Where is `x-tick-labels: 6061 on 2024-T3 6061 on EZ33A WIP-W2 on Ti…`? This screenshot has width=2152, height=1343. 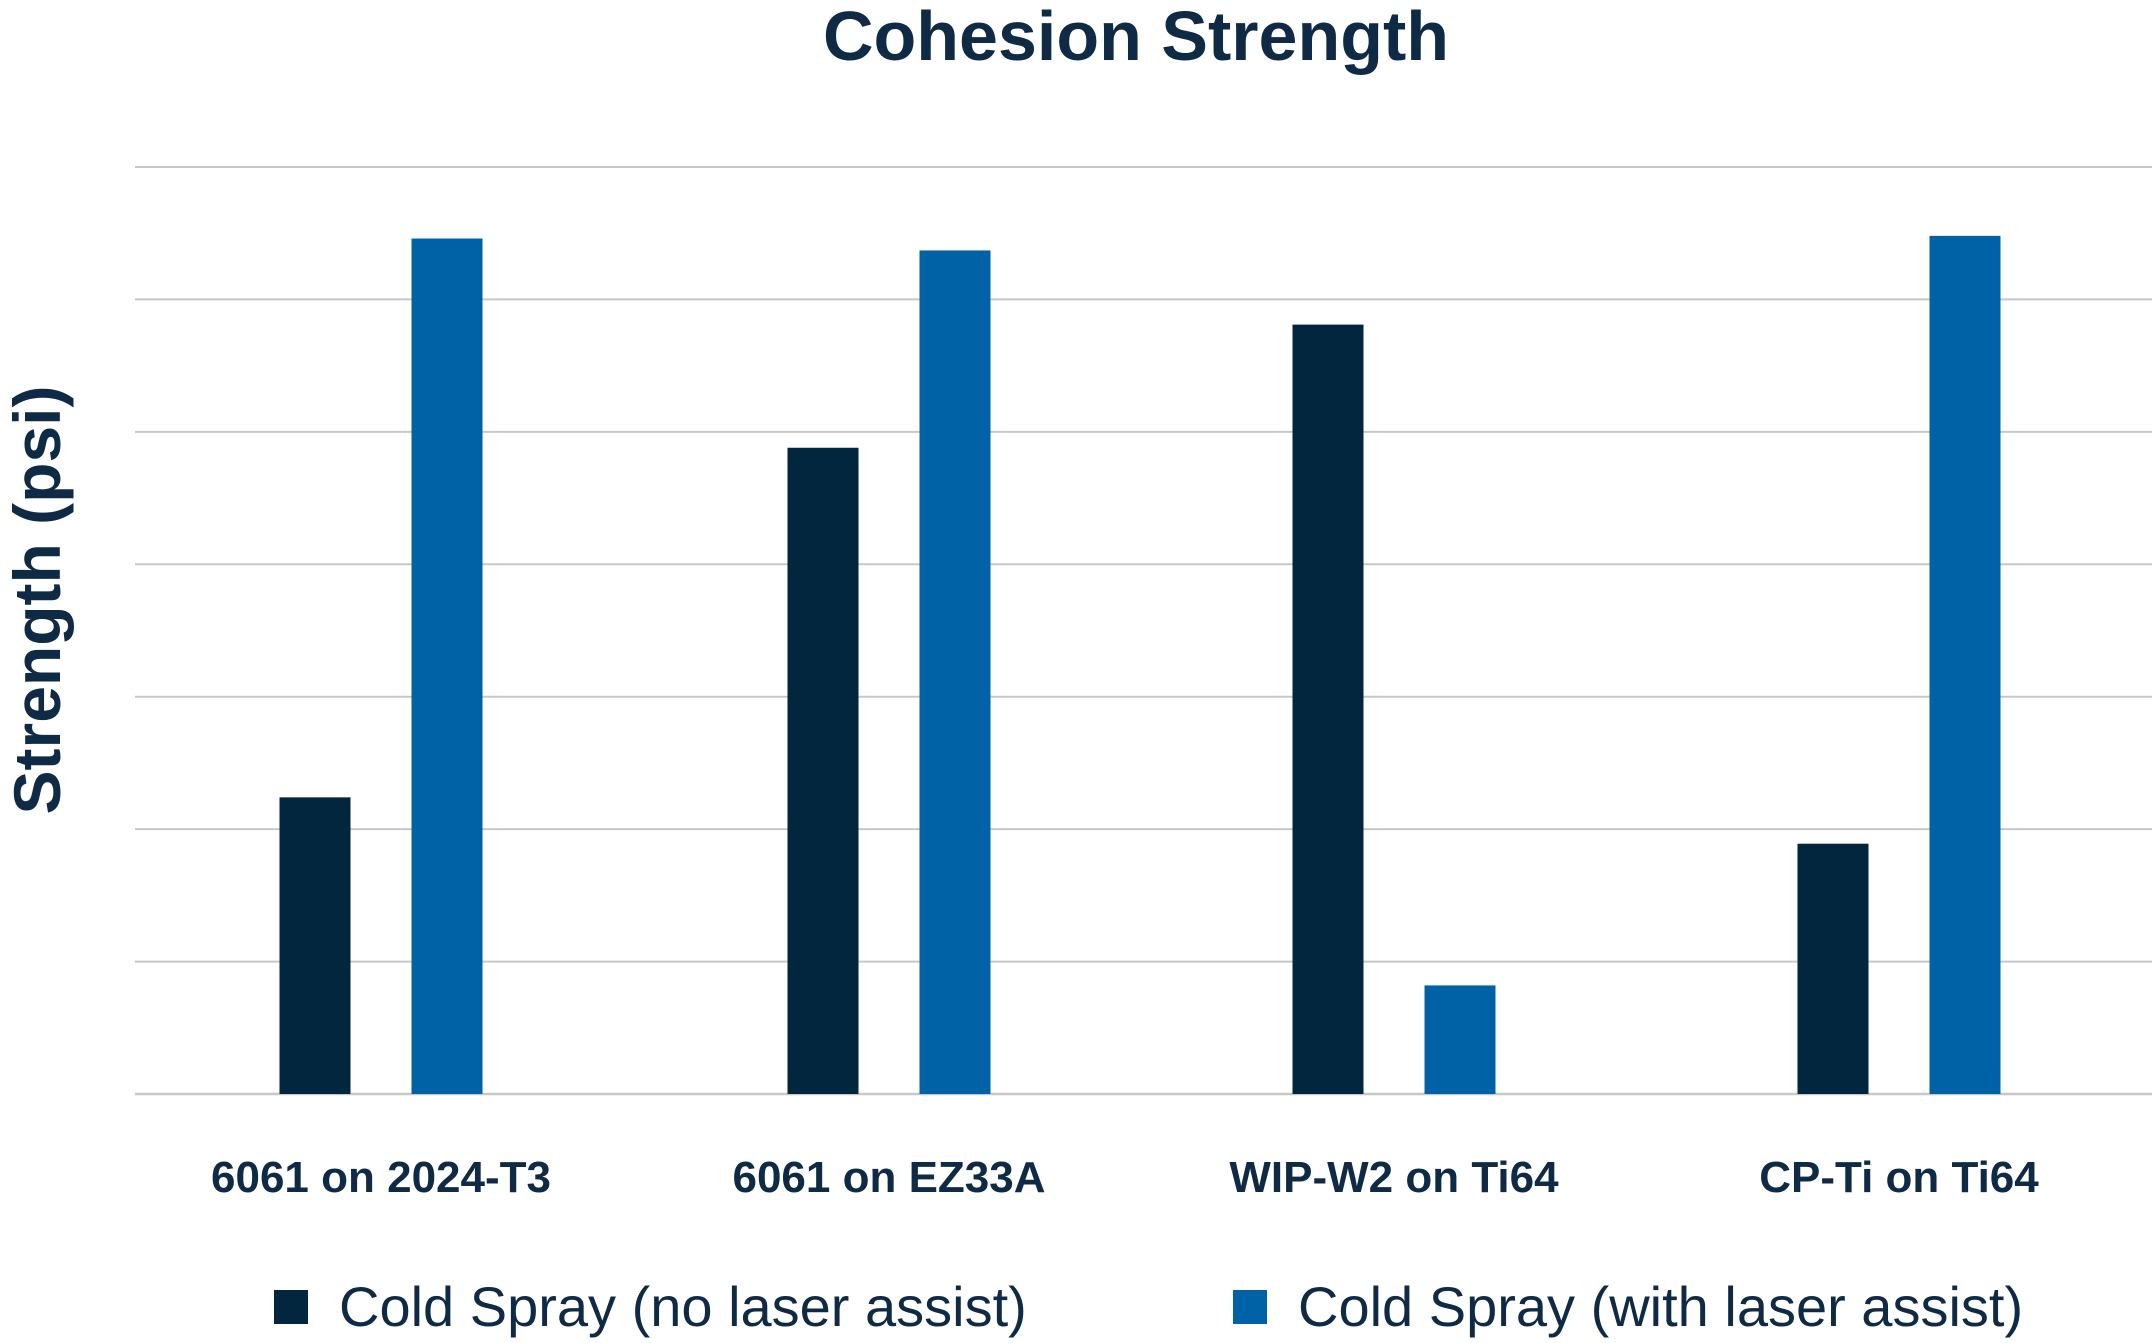
x-tick-labels: 6061 on 2024-T3 6061 on EZ33A WIP-W2 on Ti… is located at coordinates (1125, 1177).